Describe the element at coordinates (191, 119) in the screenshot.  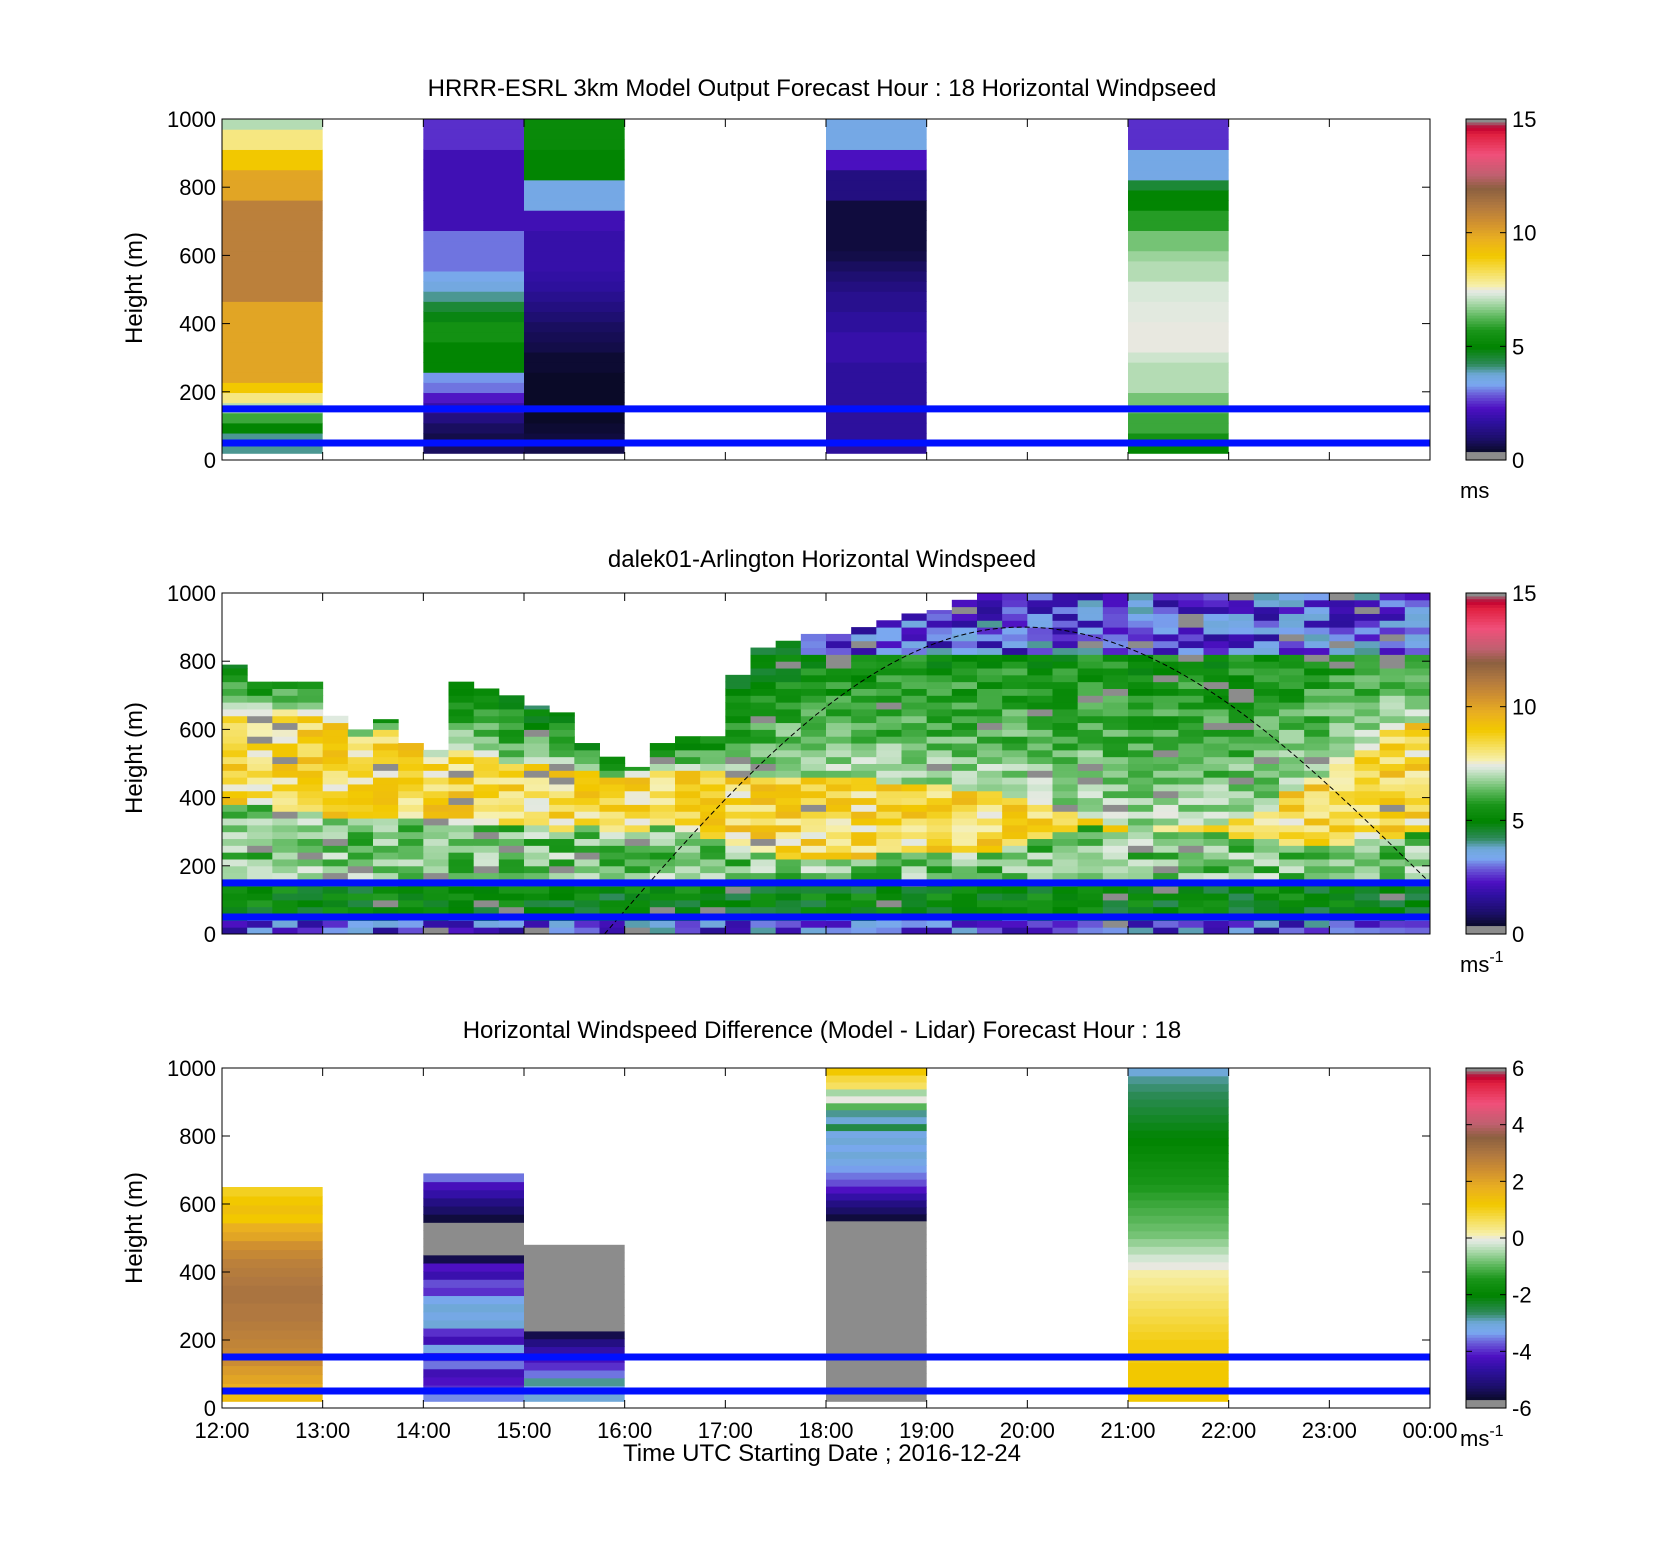
I see `y-tick-label: 1000` at that location.